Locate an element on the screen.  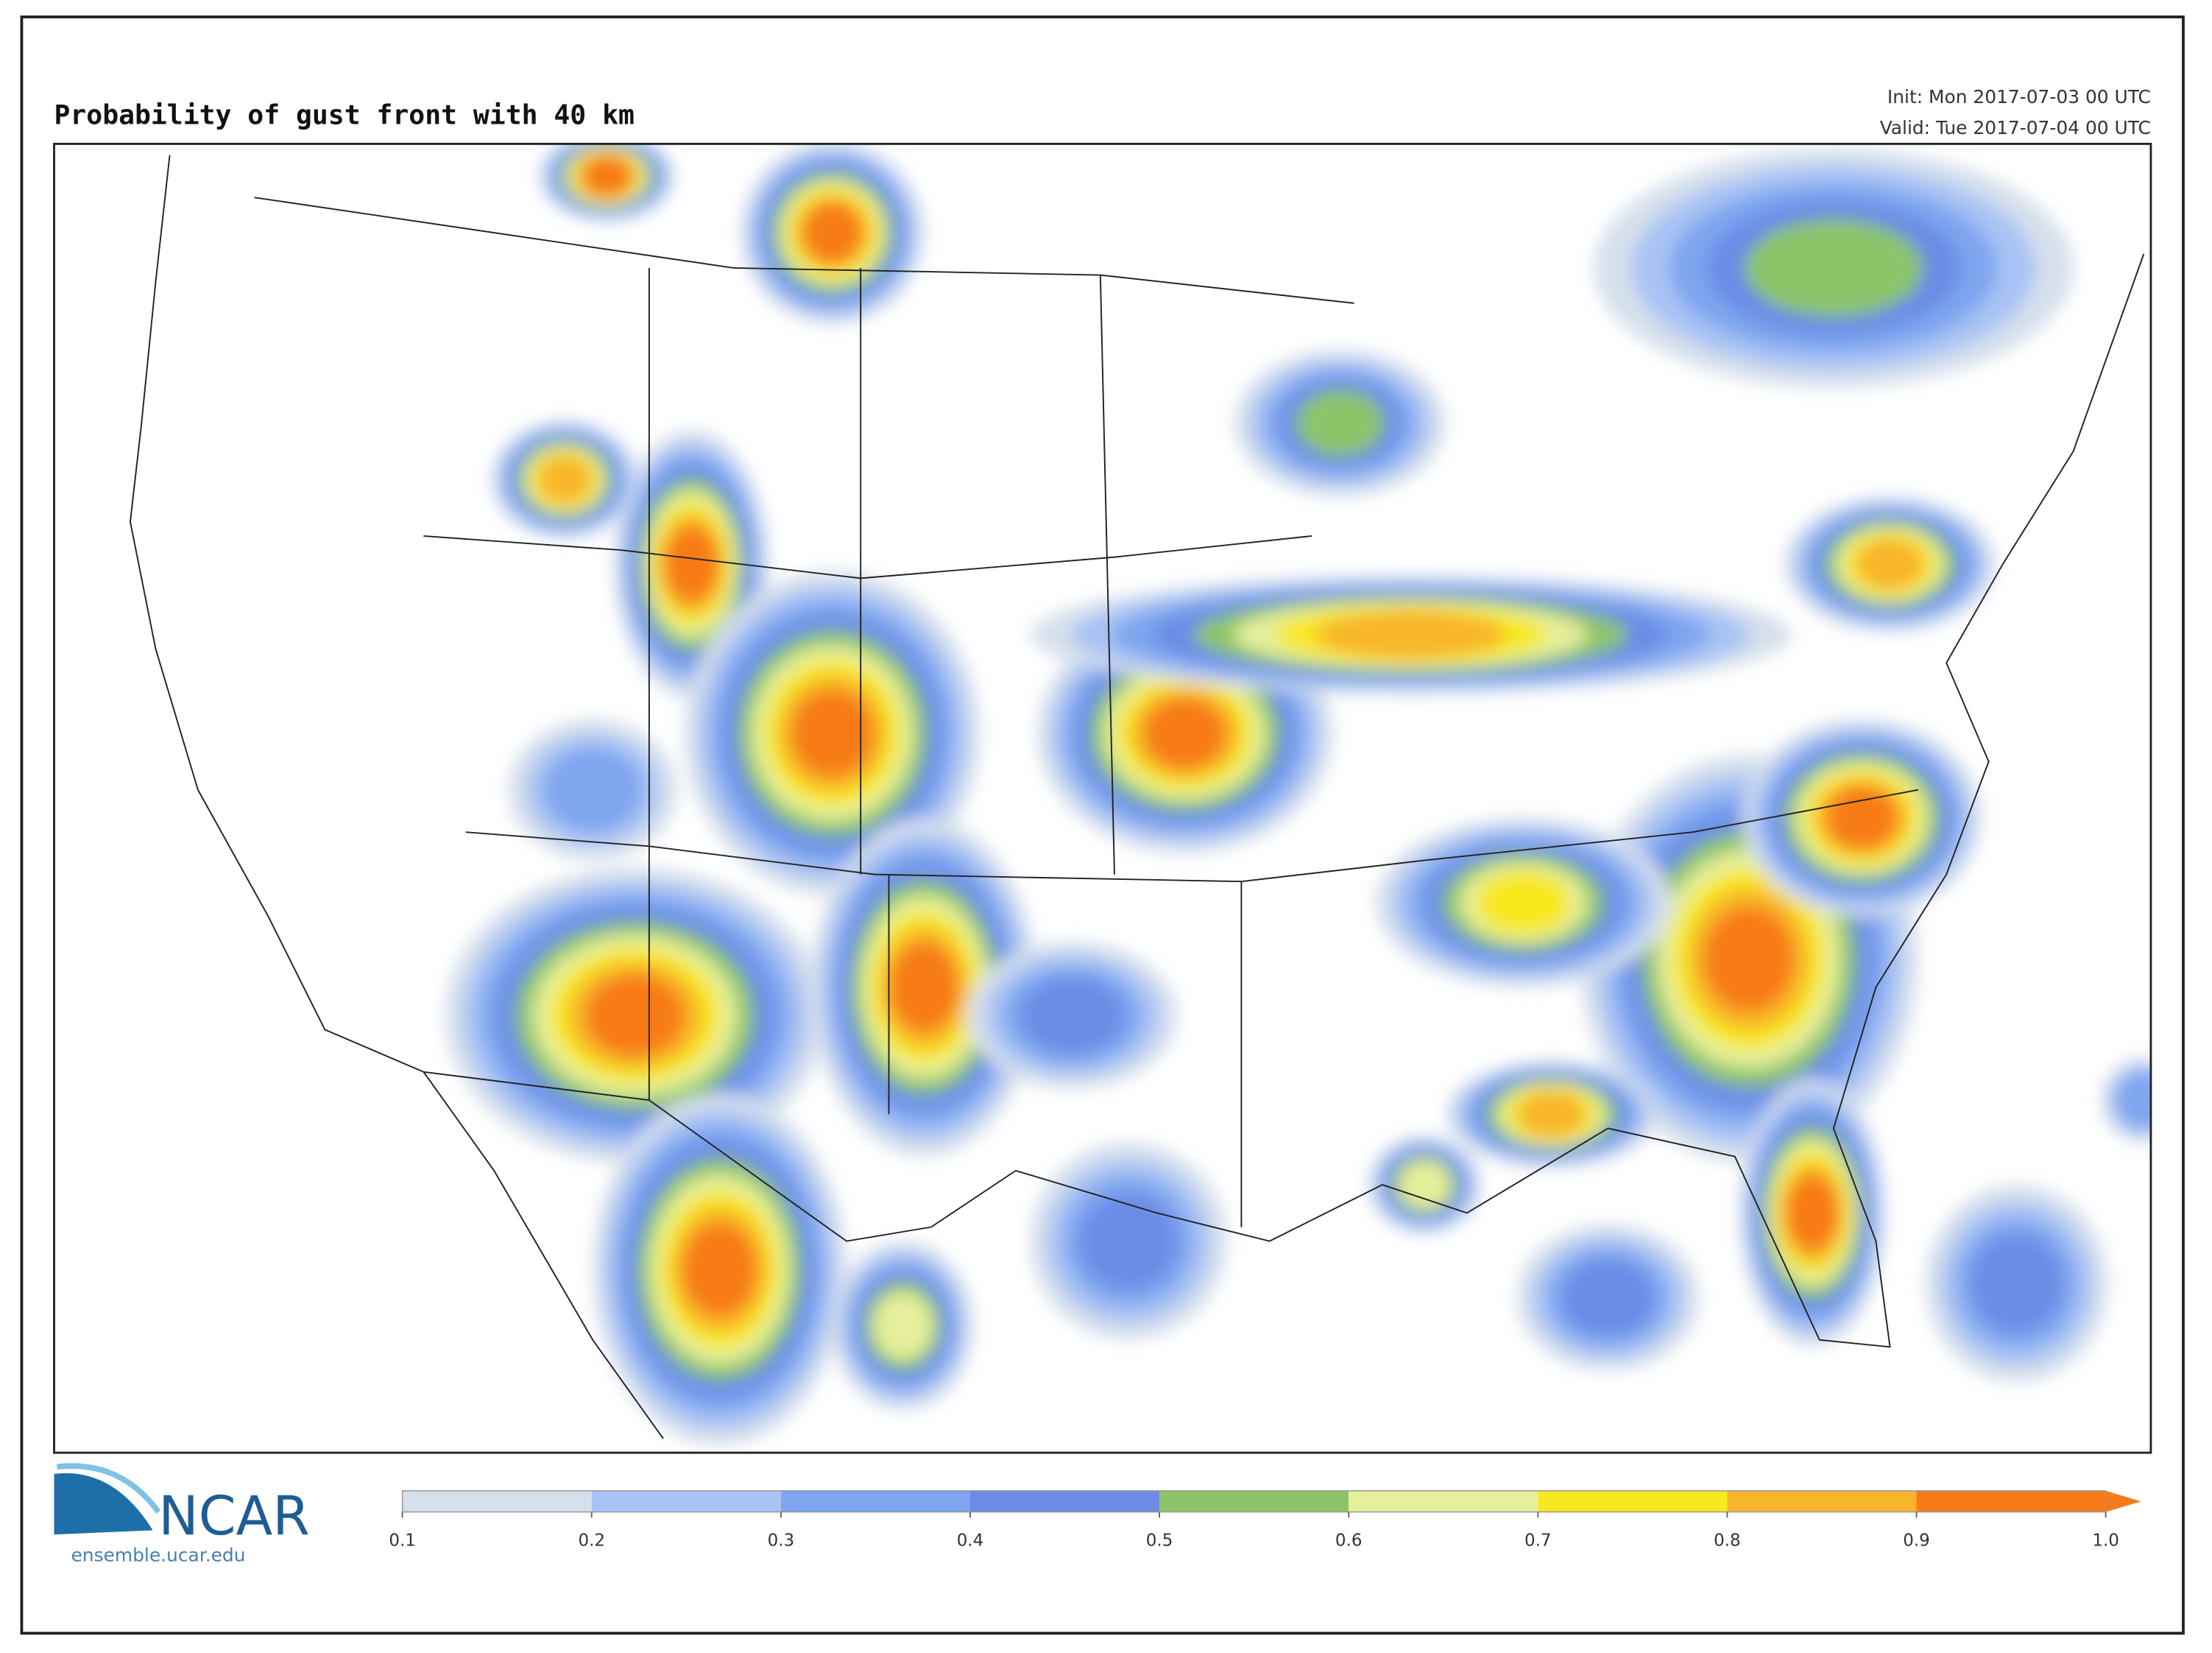
logo-mark is located at coordinates (103, 1504).